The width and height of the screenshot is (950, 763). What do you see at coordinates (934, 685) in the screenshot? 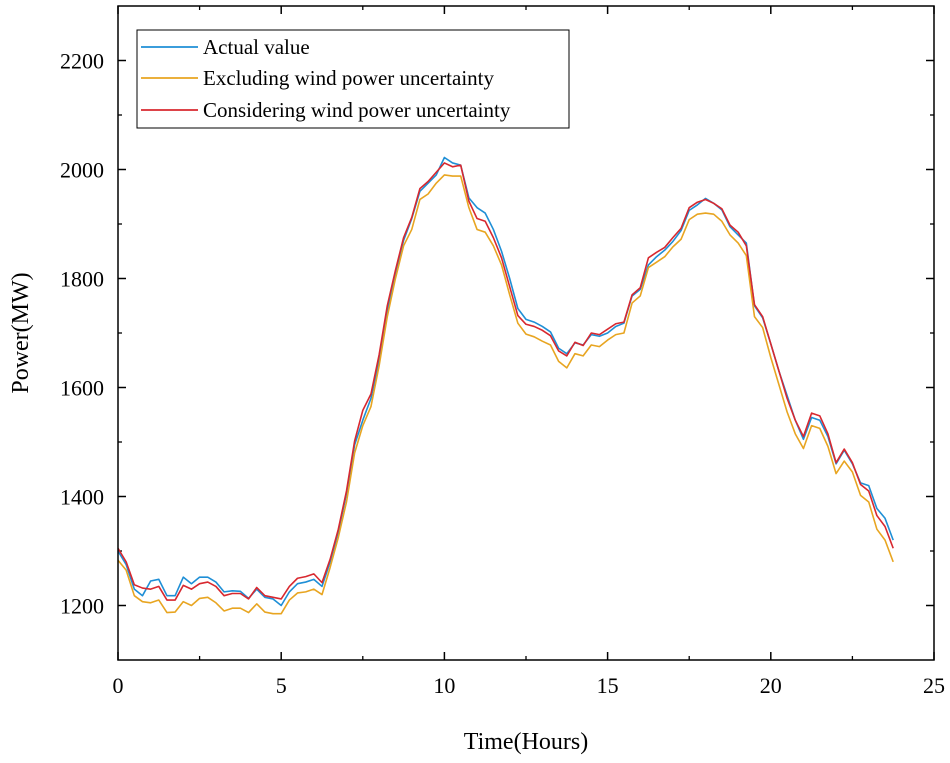
I see `x-tick-label: 25` at bounding box center [934, 685].